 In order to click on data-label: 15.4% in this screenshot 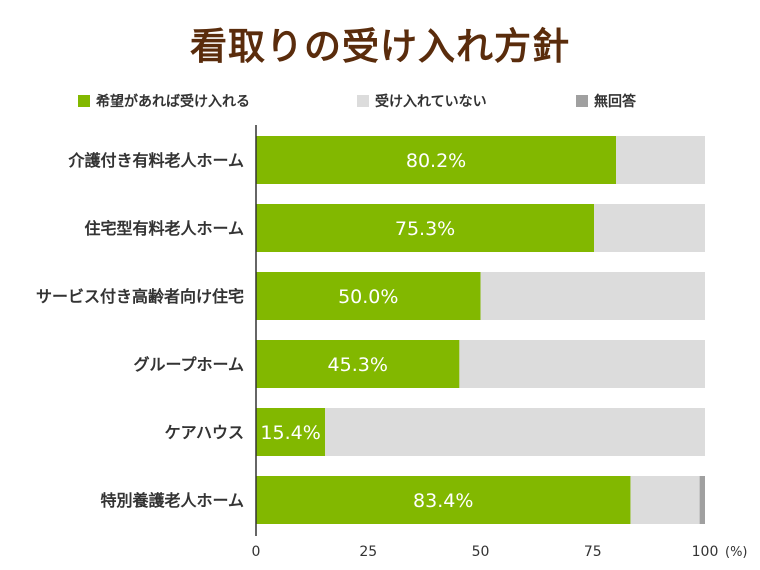, I will do `click(290, 433)`.